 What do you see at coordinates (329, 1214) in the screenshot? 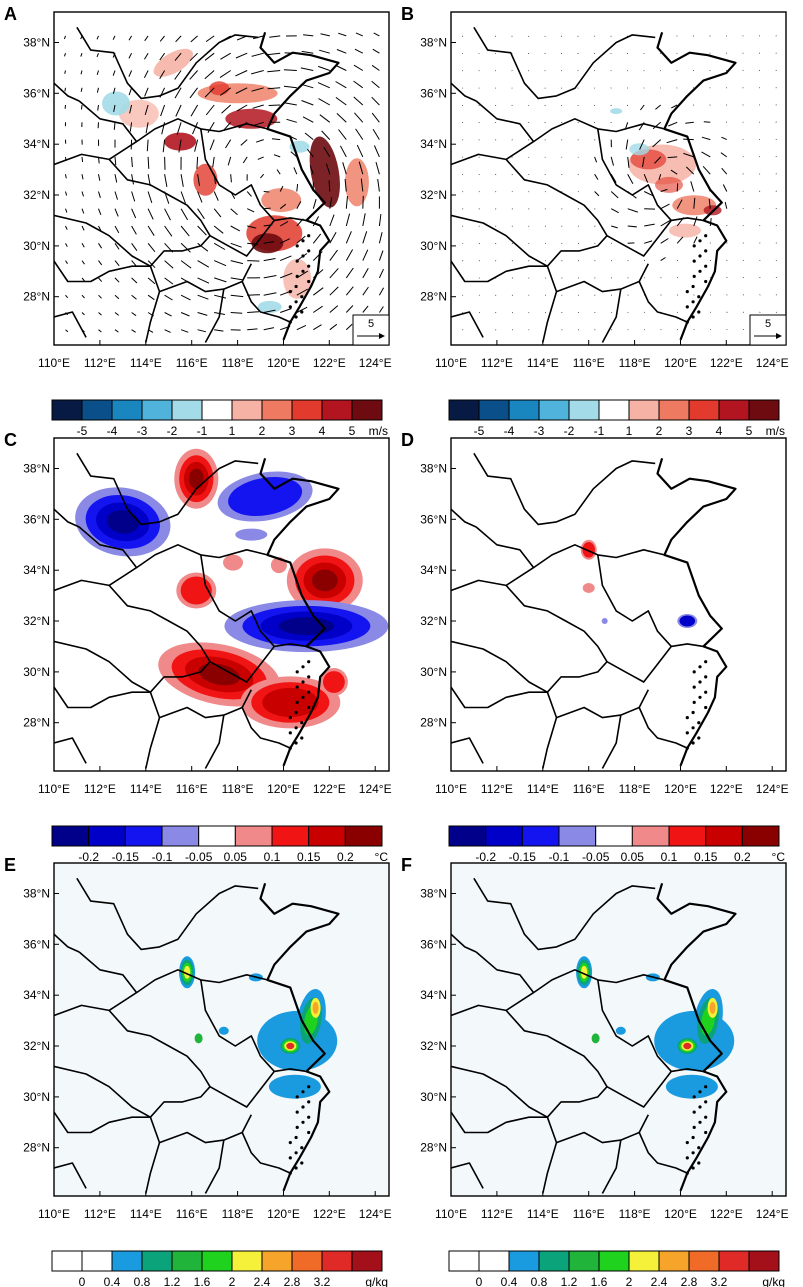
I see `lon-label: 122°E` at bounding box center [329, 1214].